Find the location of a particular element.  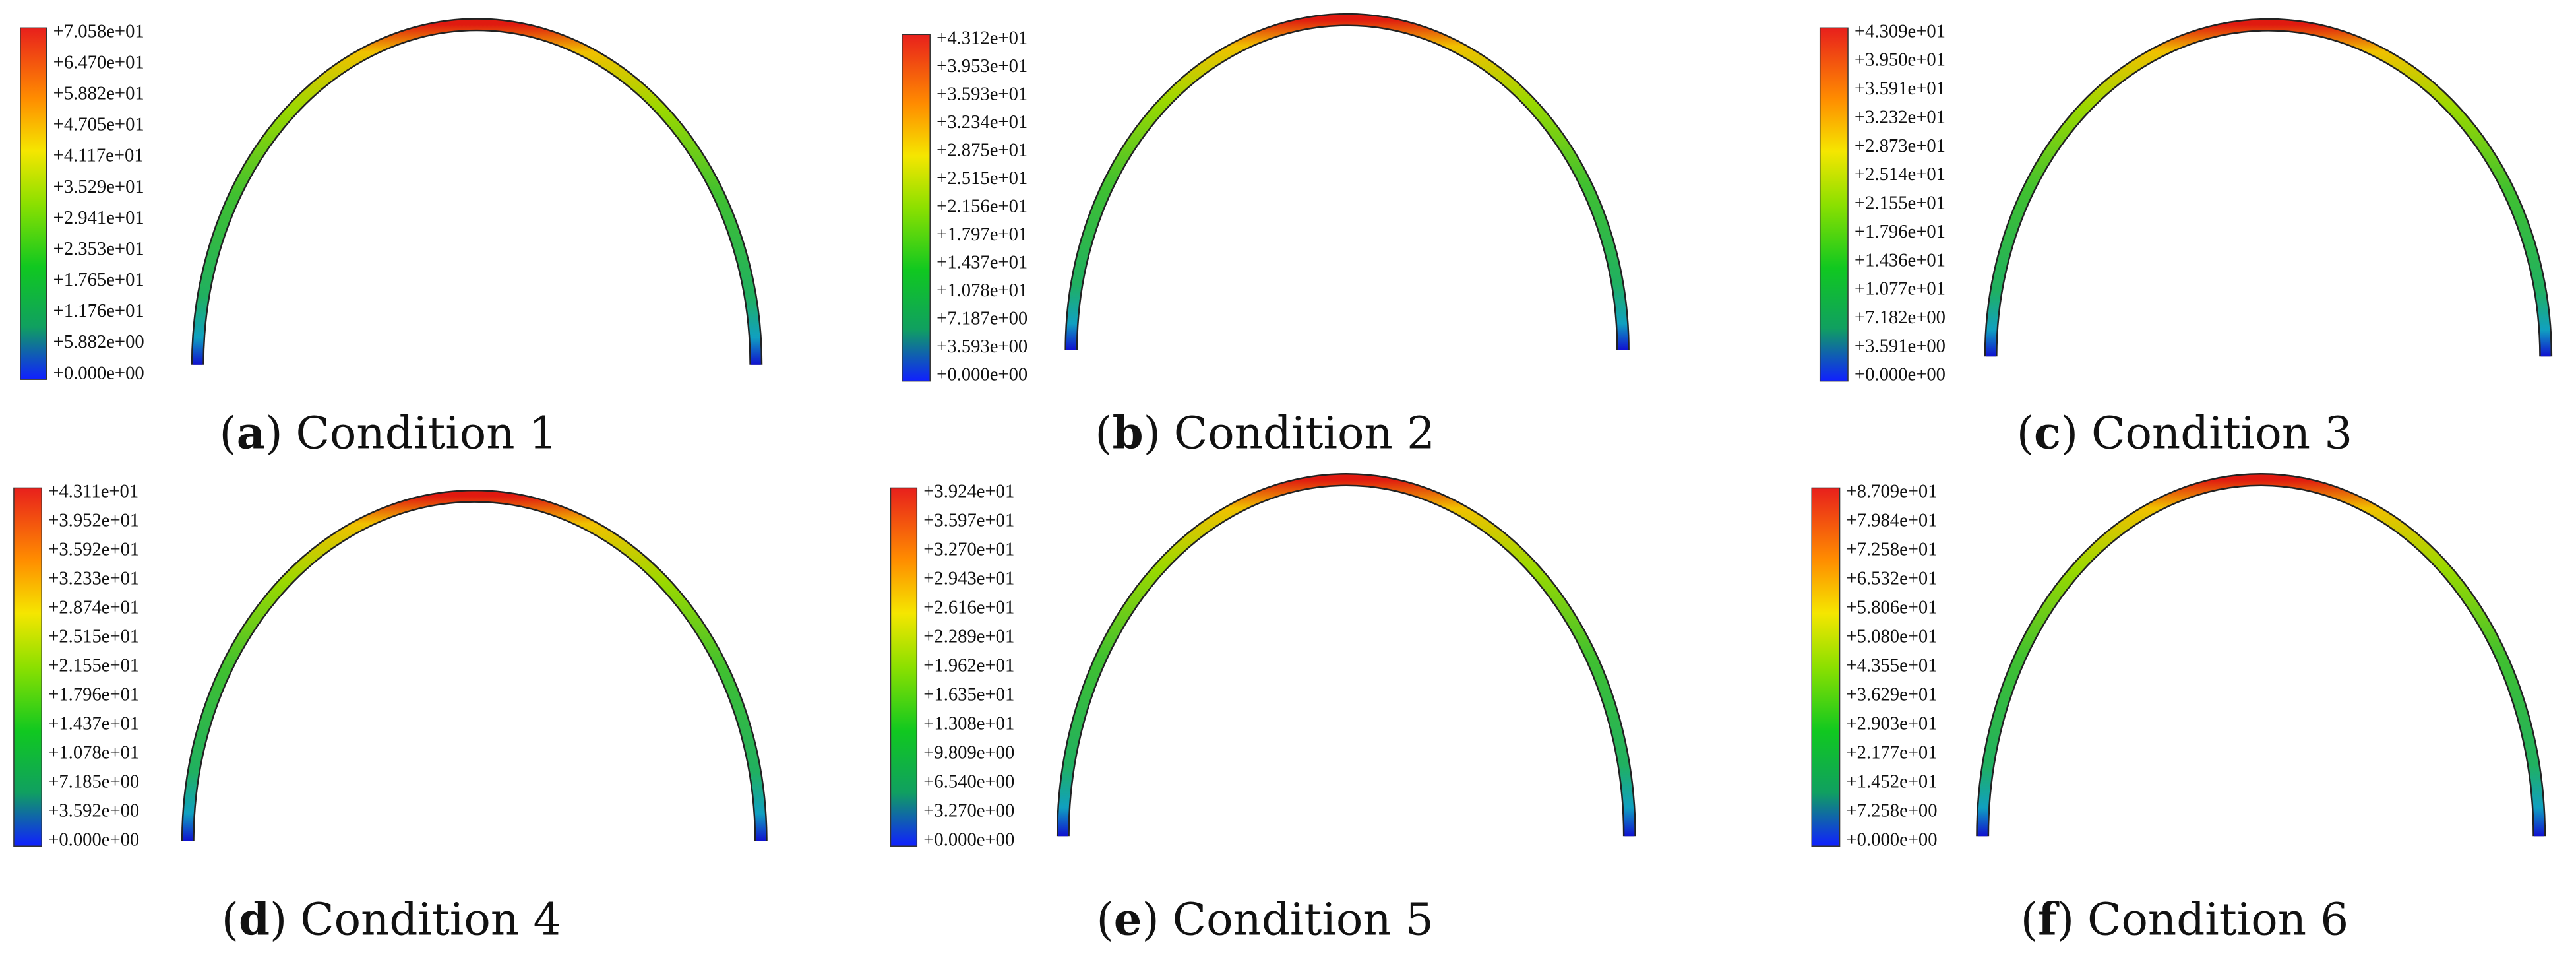

legend-label: +7.058e+01 is located at coordinates (98, 31).